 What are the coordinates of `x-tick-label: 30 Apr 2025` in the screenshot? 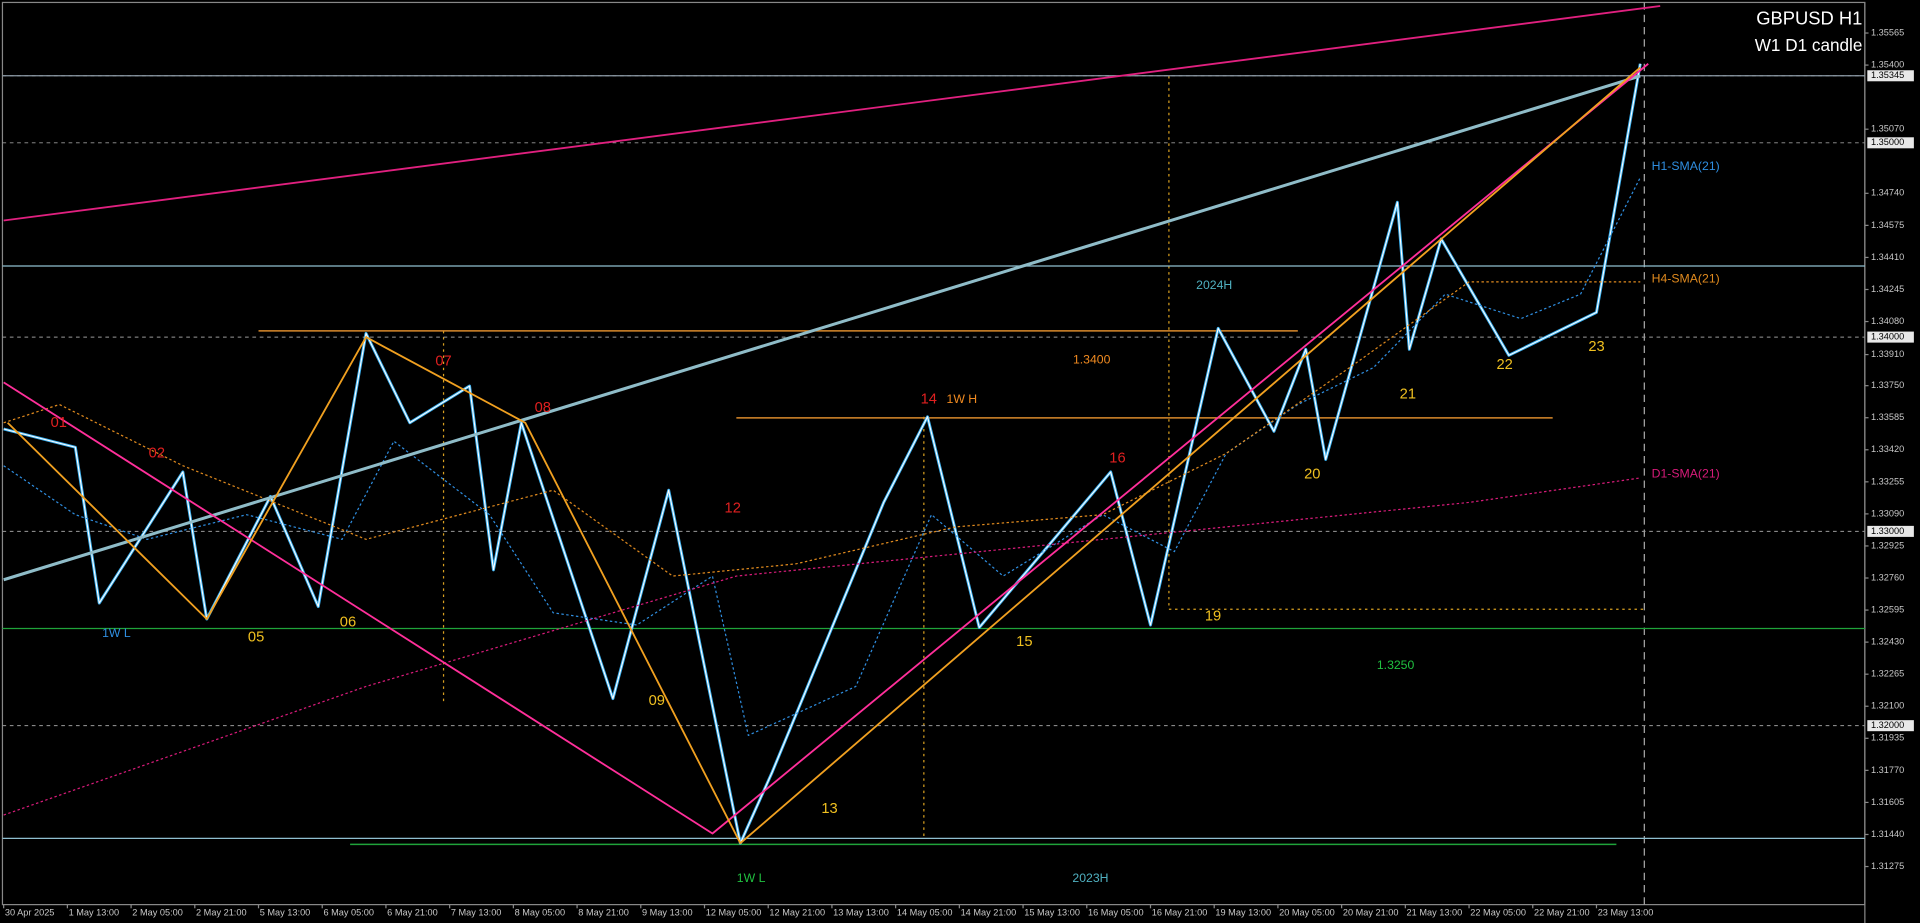 It's located at (30, 913).